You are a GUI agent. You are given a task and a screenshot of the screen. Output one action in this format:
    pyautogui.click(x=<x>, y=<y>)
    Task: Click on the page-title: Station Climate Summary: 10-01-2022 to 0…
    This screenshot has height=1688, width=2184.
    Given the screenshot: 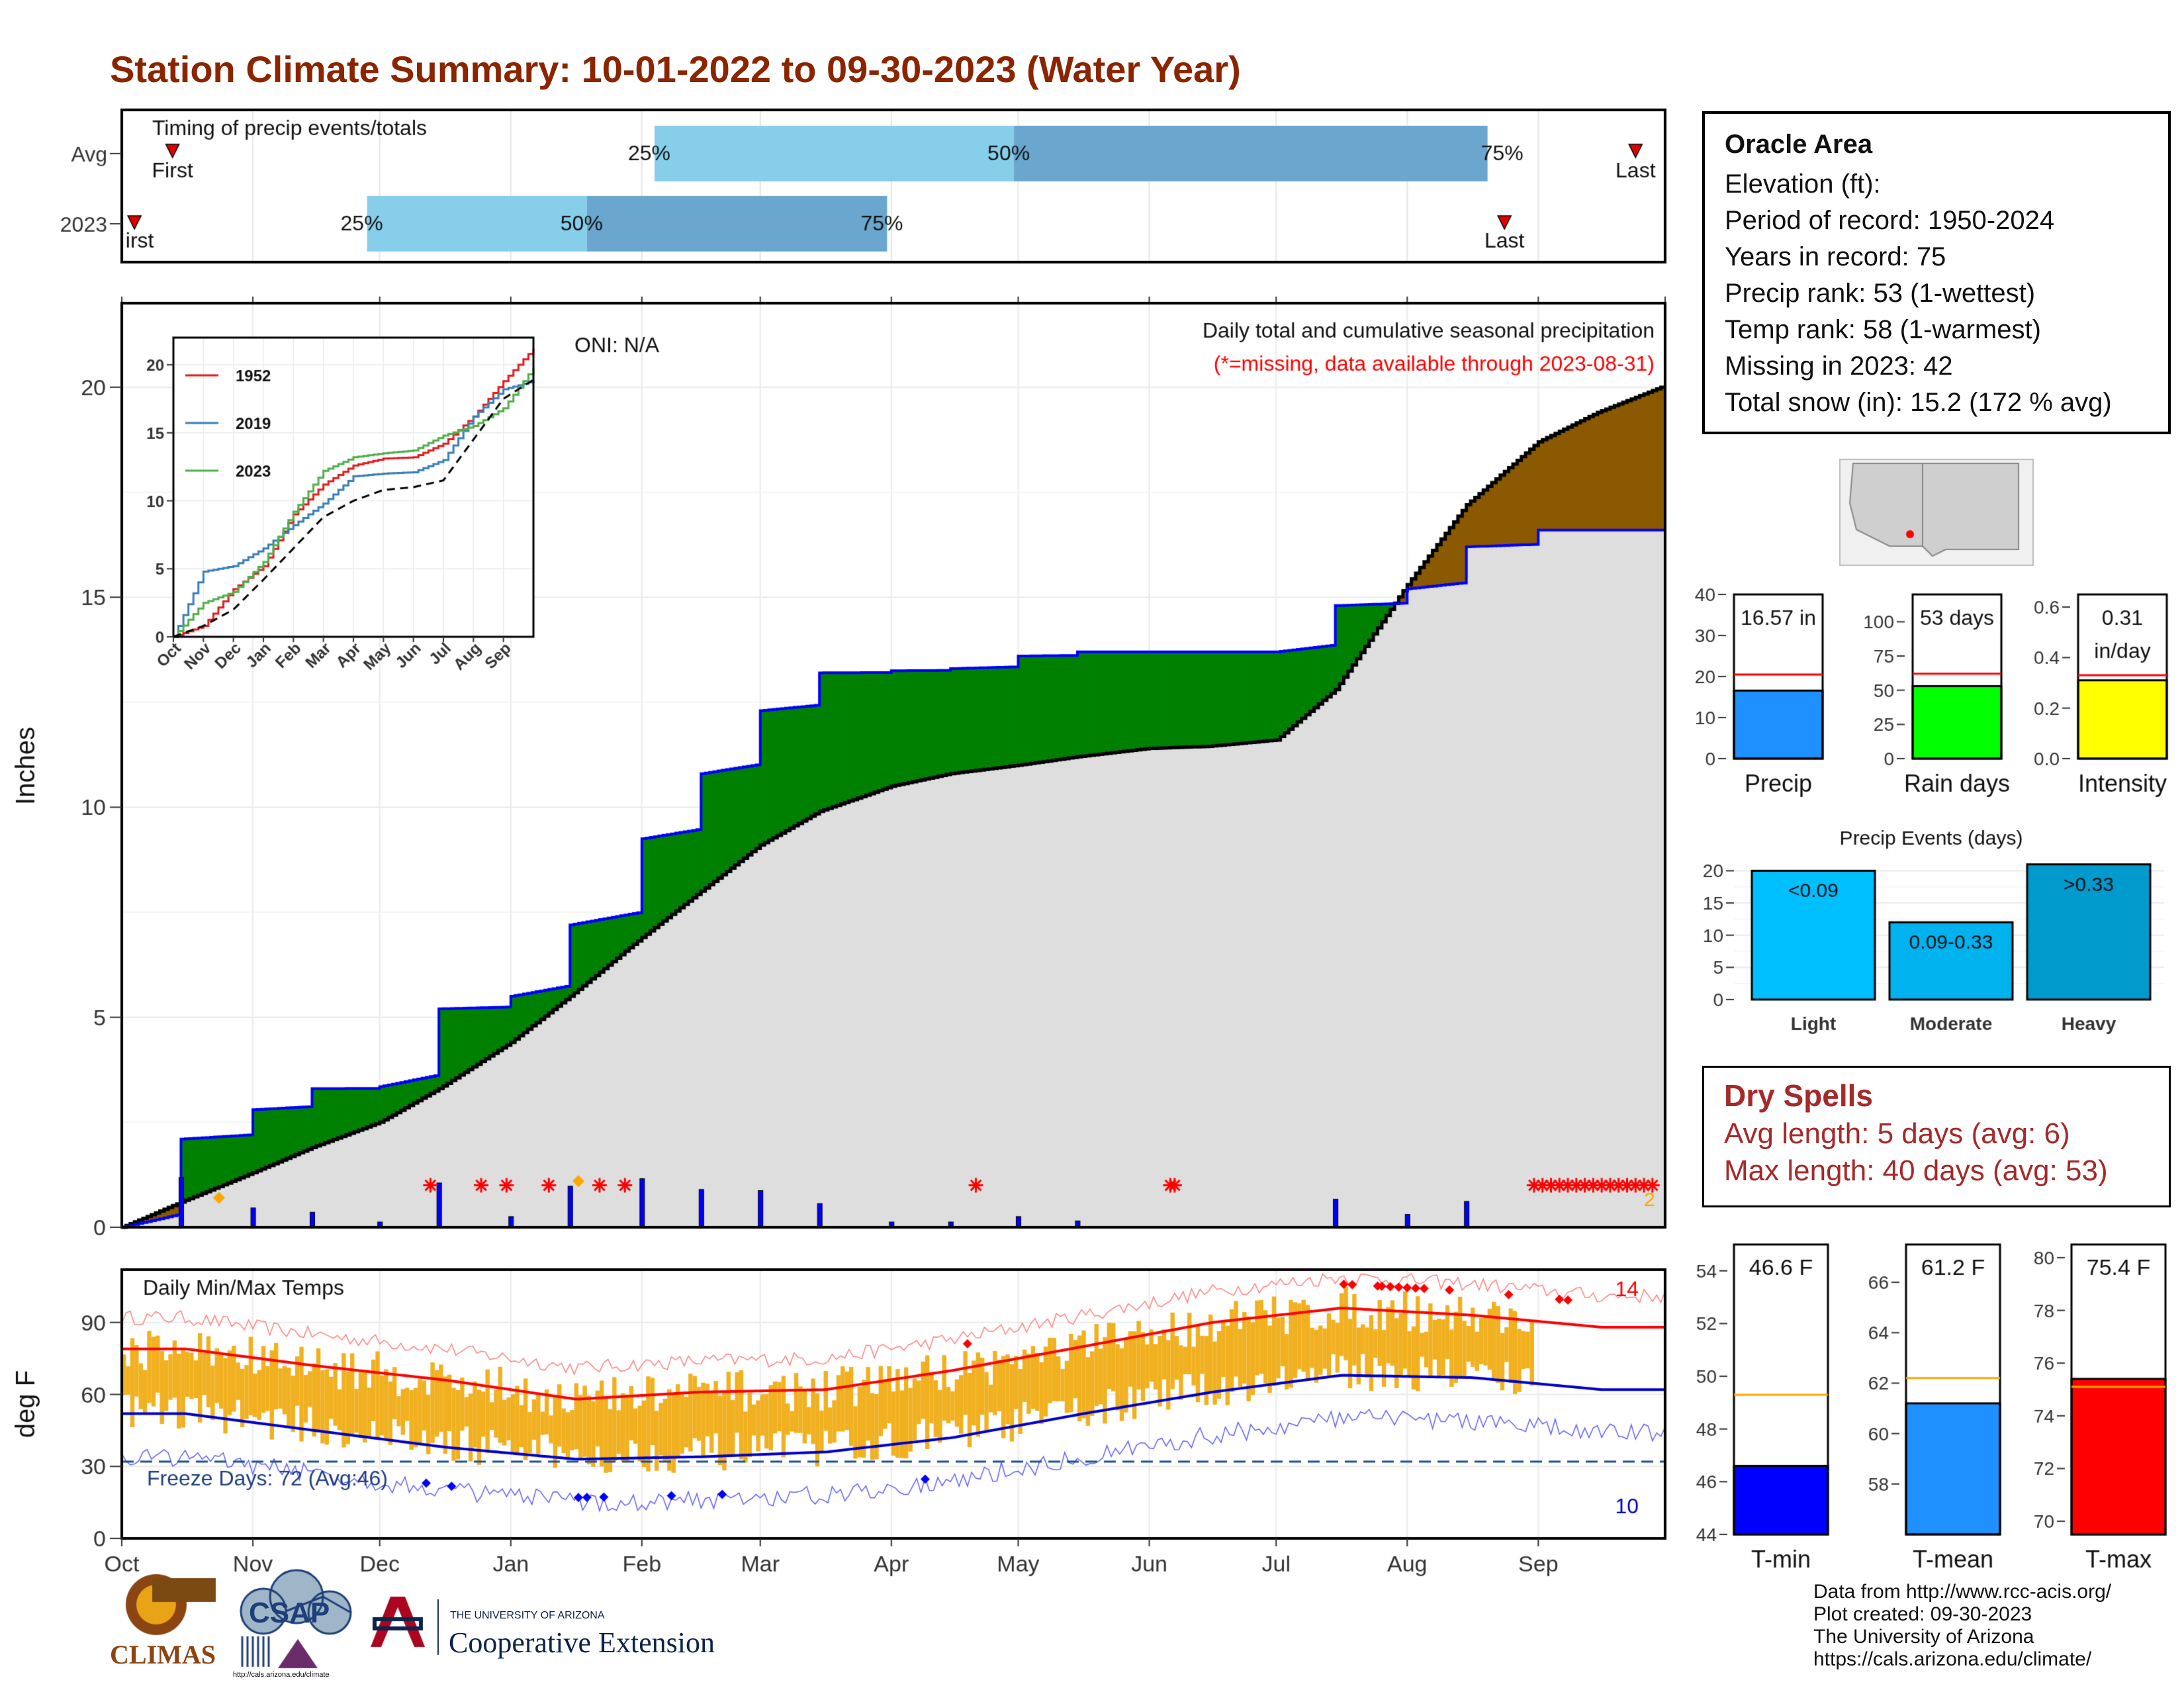 What is the action you would take?
    pyautogui.click(x=675, y=69)
    